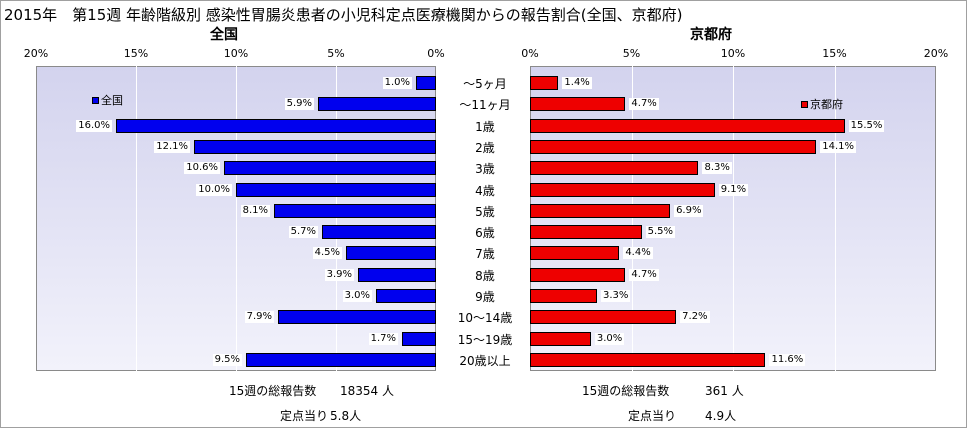 This screenshot has width=967, height=428. Describe the element at coordinates (259, 317) in the screenshot. I see `left-data-label: 7.9%` at that location.